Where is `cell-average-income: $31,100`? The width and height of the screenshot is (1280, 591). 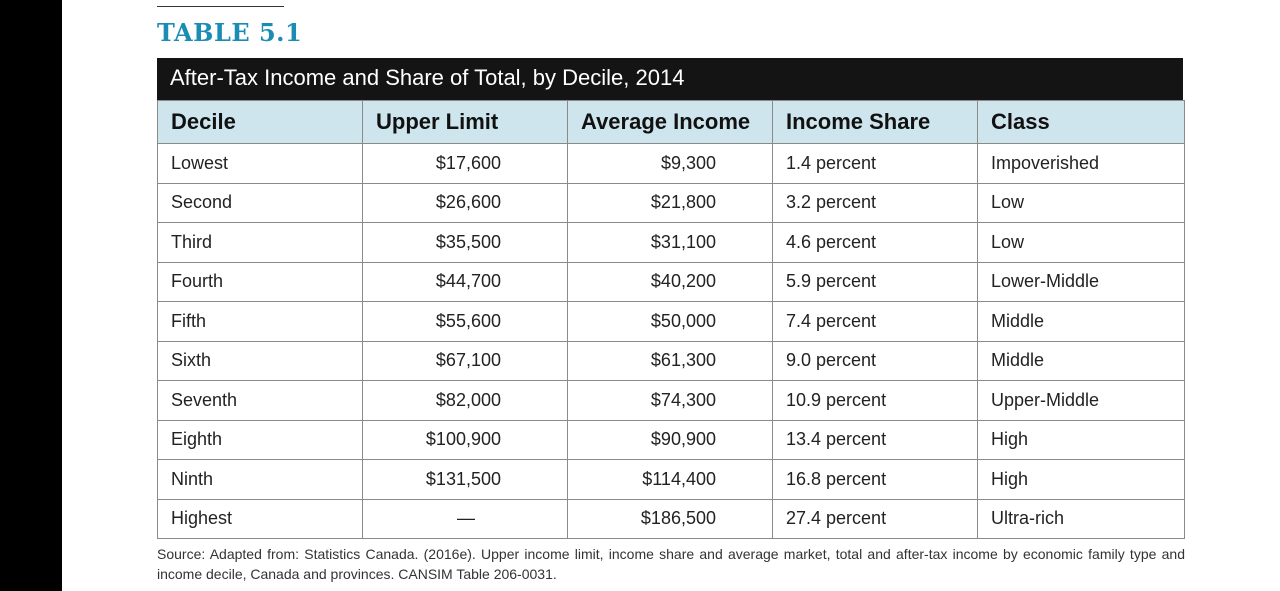 cell-average-income: $31,100 is located at coordinates (670, 242).